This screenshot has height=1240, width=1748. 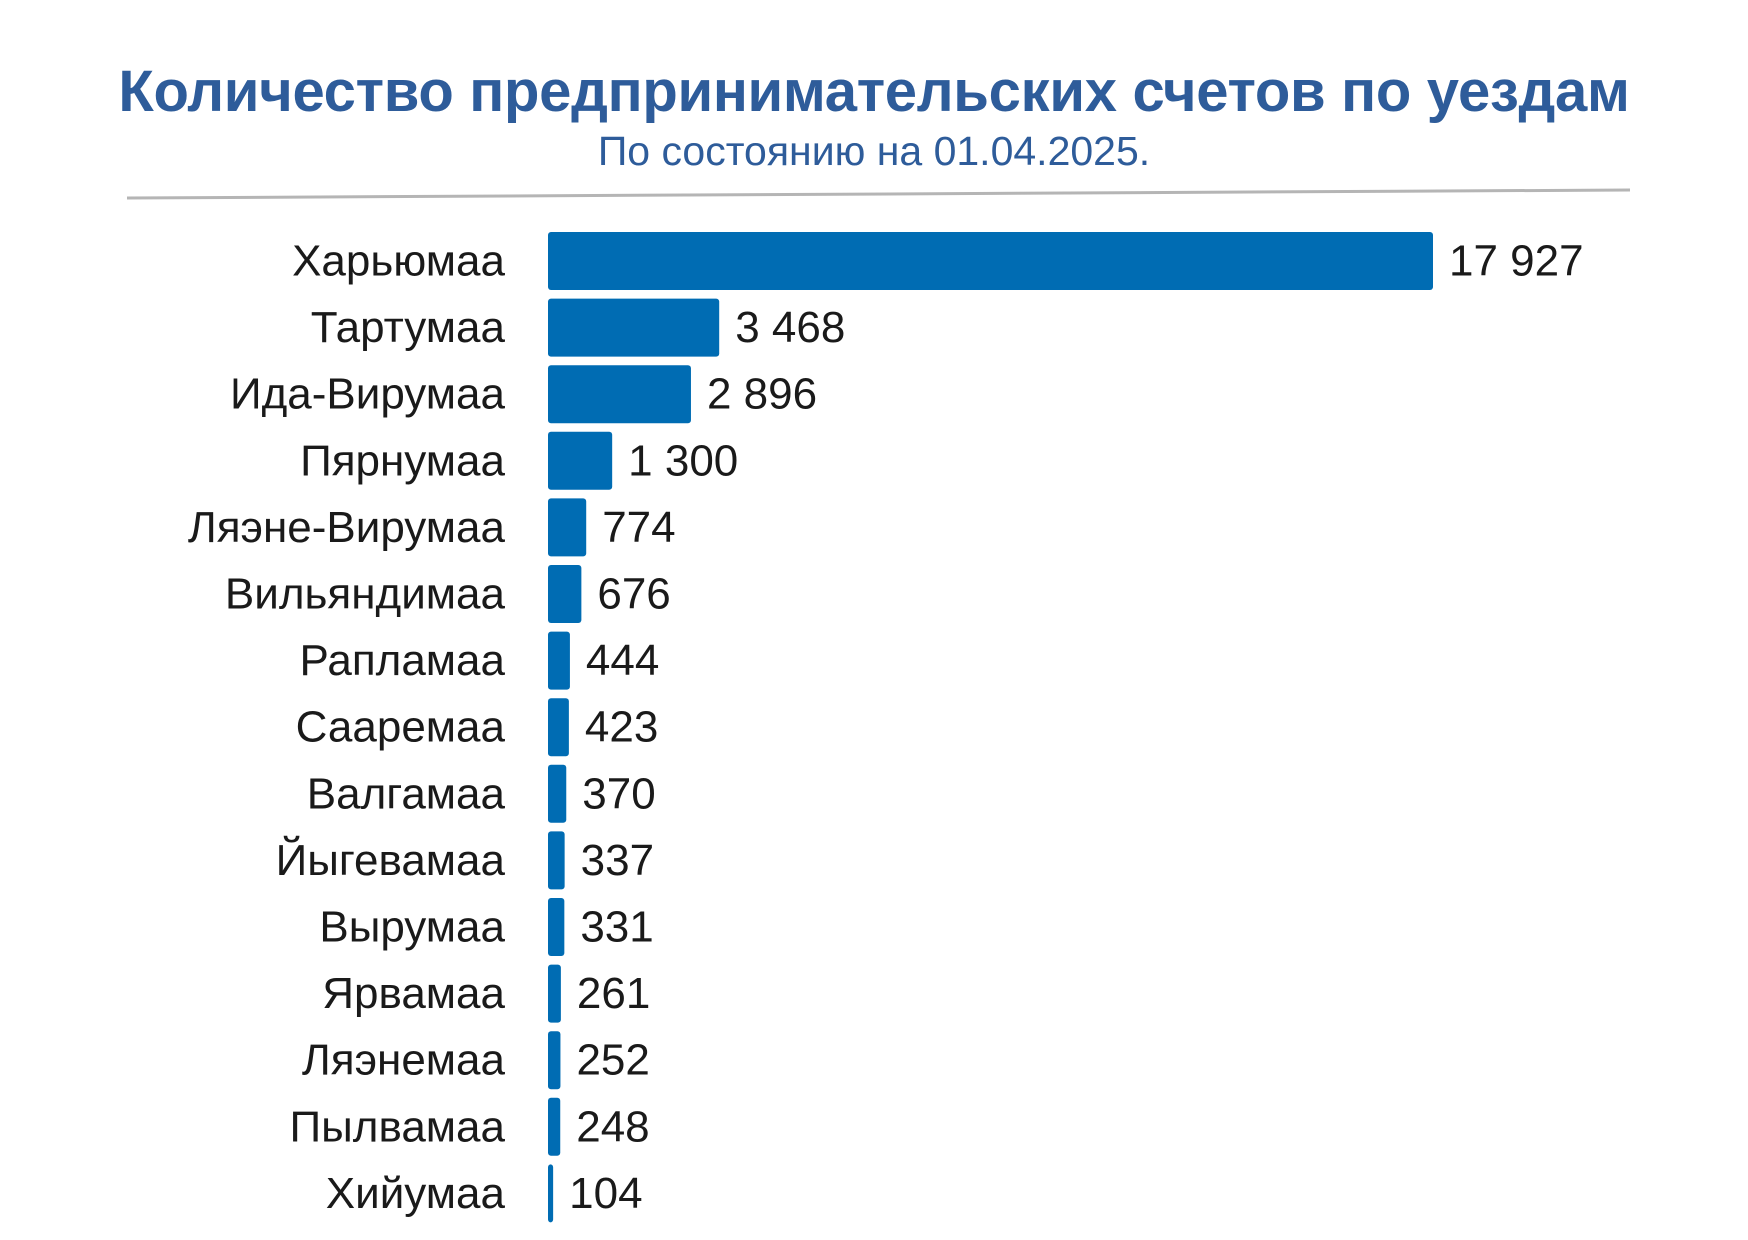 What do you see at coordinates (347, 527) in the screenshot?
I see `category-label: Ляэне-Вирумаа` at bounding box center [347, 527].